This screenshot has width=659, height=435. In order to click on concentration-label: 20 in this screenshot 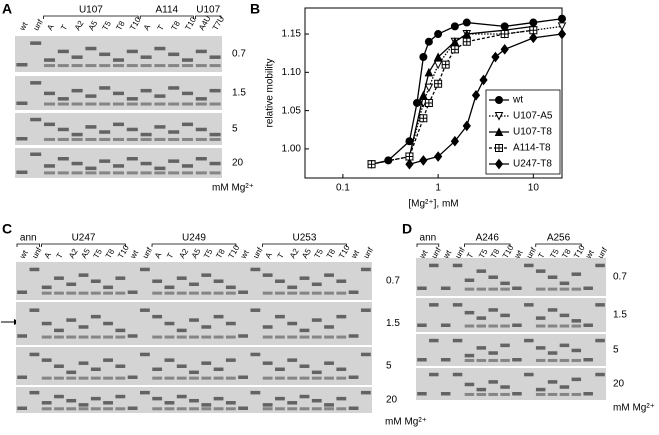, I will do `click(238, 163)`.